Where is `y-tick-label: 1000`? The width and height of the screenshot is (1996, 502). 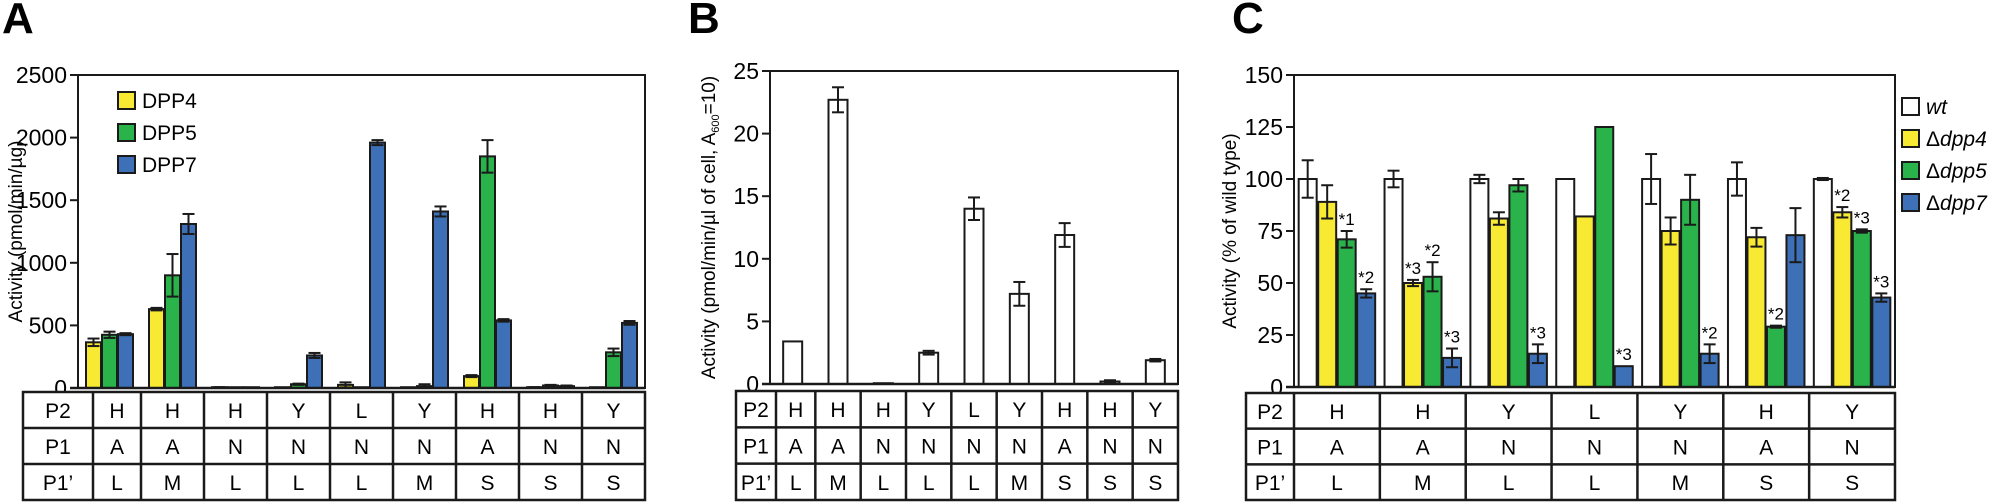
y-tick-label: 1000 is located at coordinates (41, 263).